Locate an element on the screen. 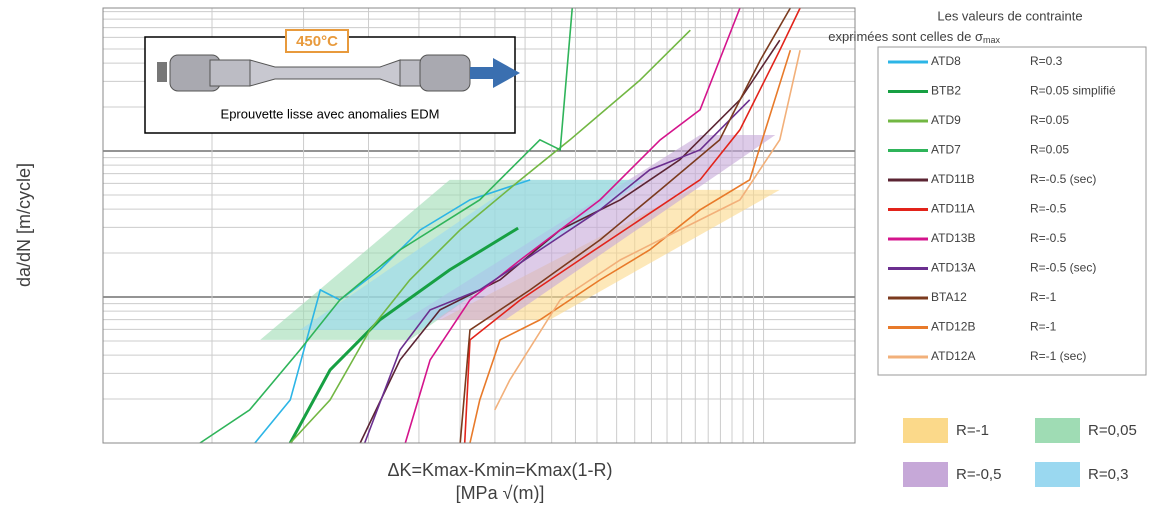  x-axis-unit: [MPa √(m)] is located at coordinates (500, 493).